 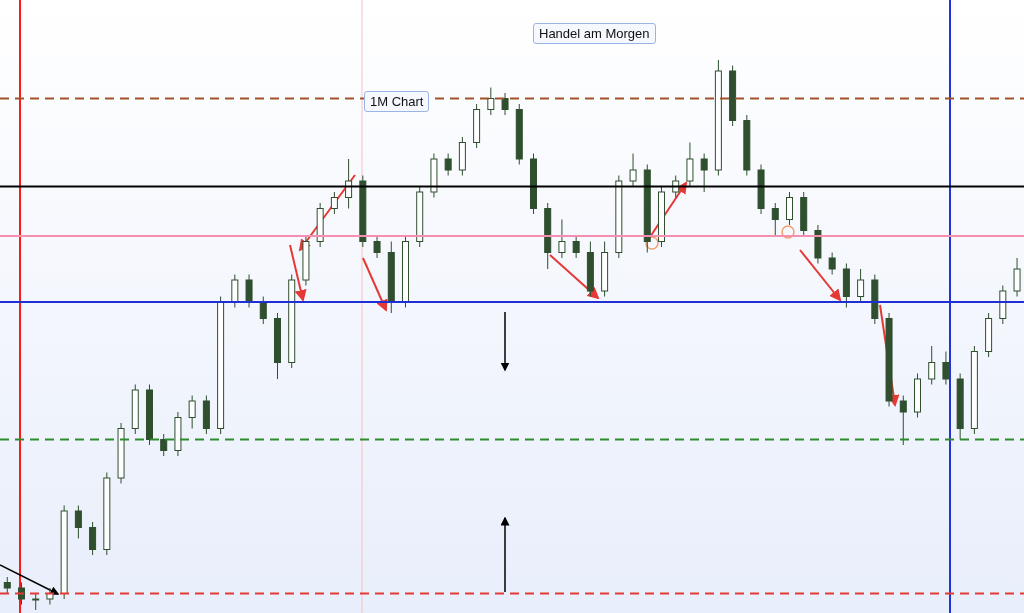 What do you see at coordinates (397, 101) in the screenshot?
I see `annotation: 1M Chart` at bounding box center [397, 101].